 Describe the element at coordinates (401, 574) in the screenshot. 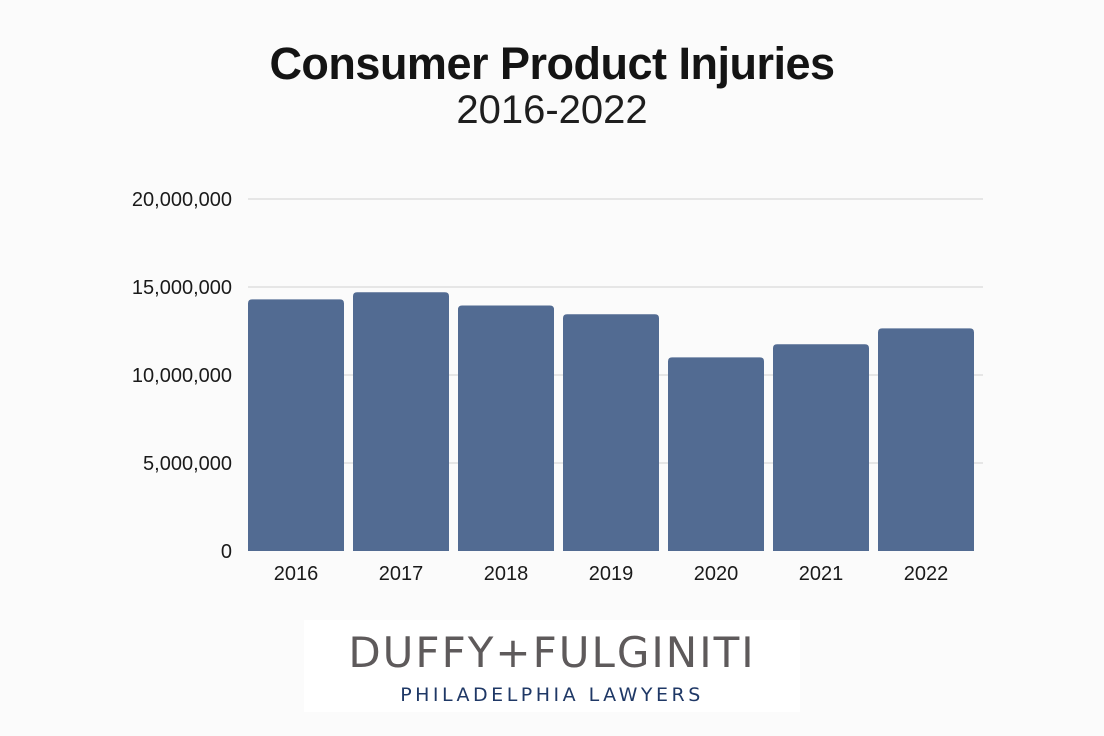

I see `x-tick-label: 2017` at that location.